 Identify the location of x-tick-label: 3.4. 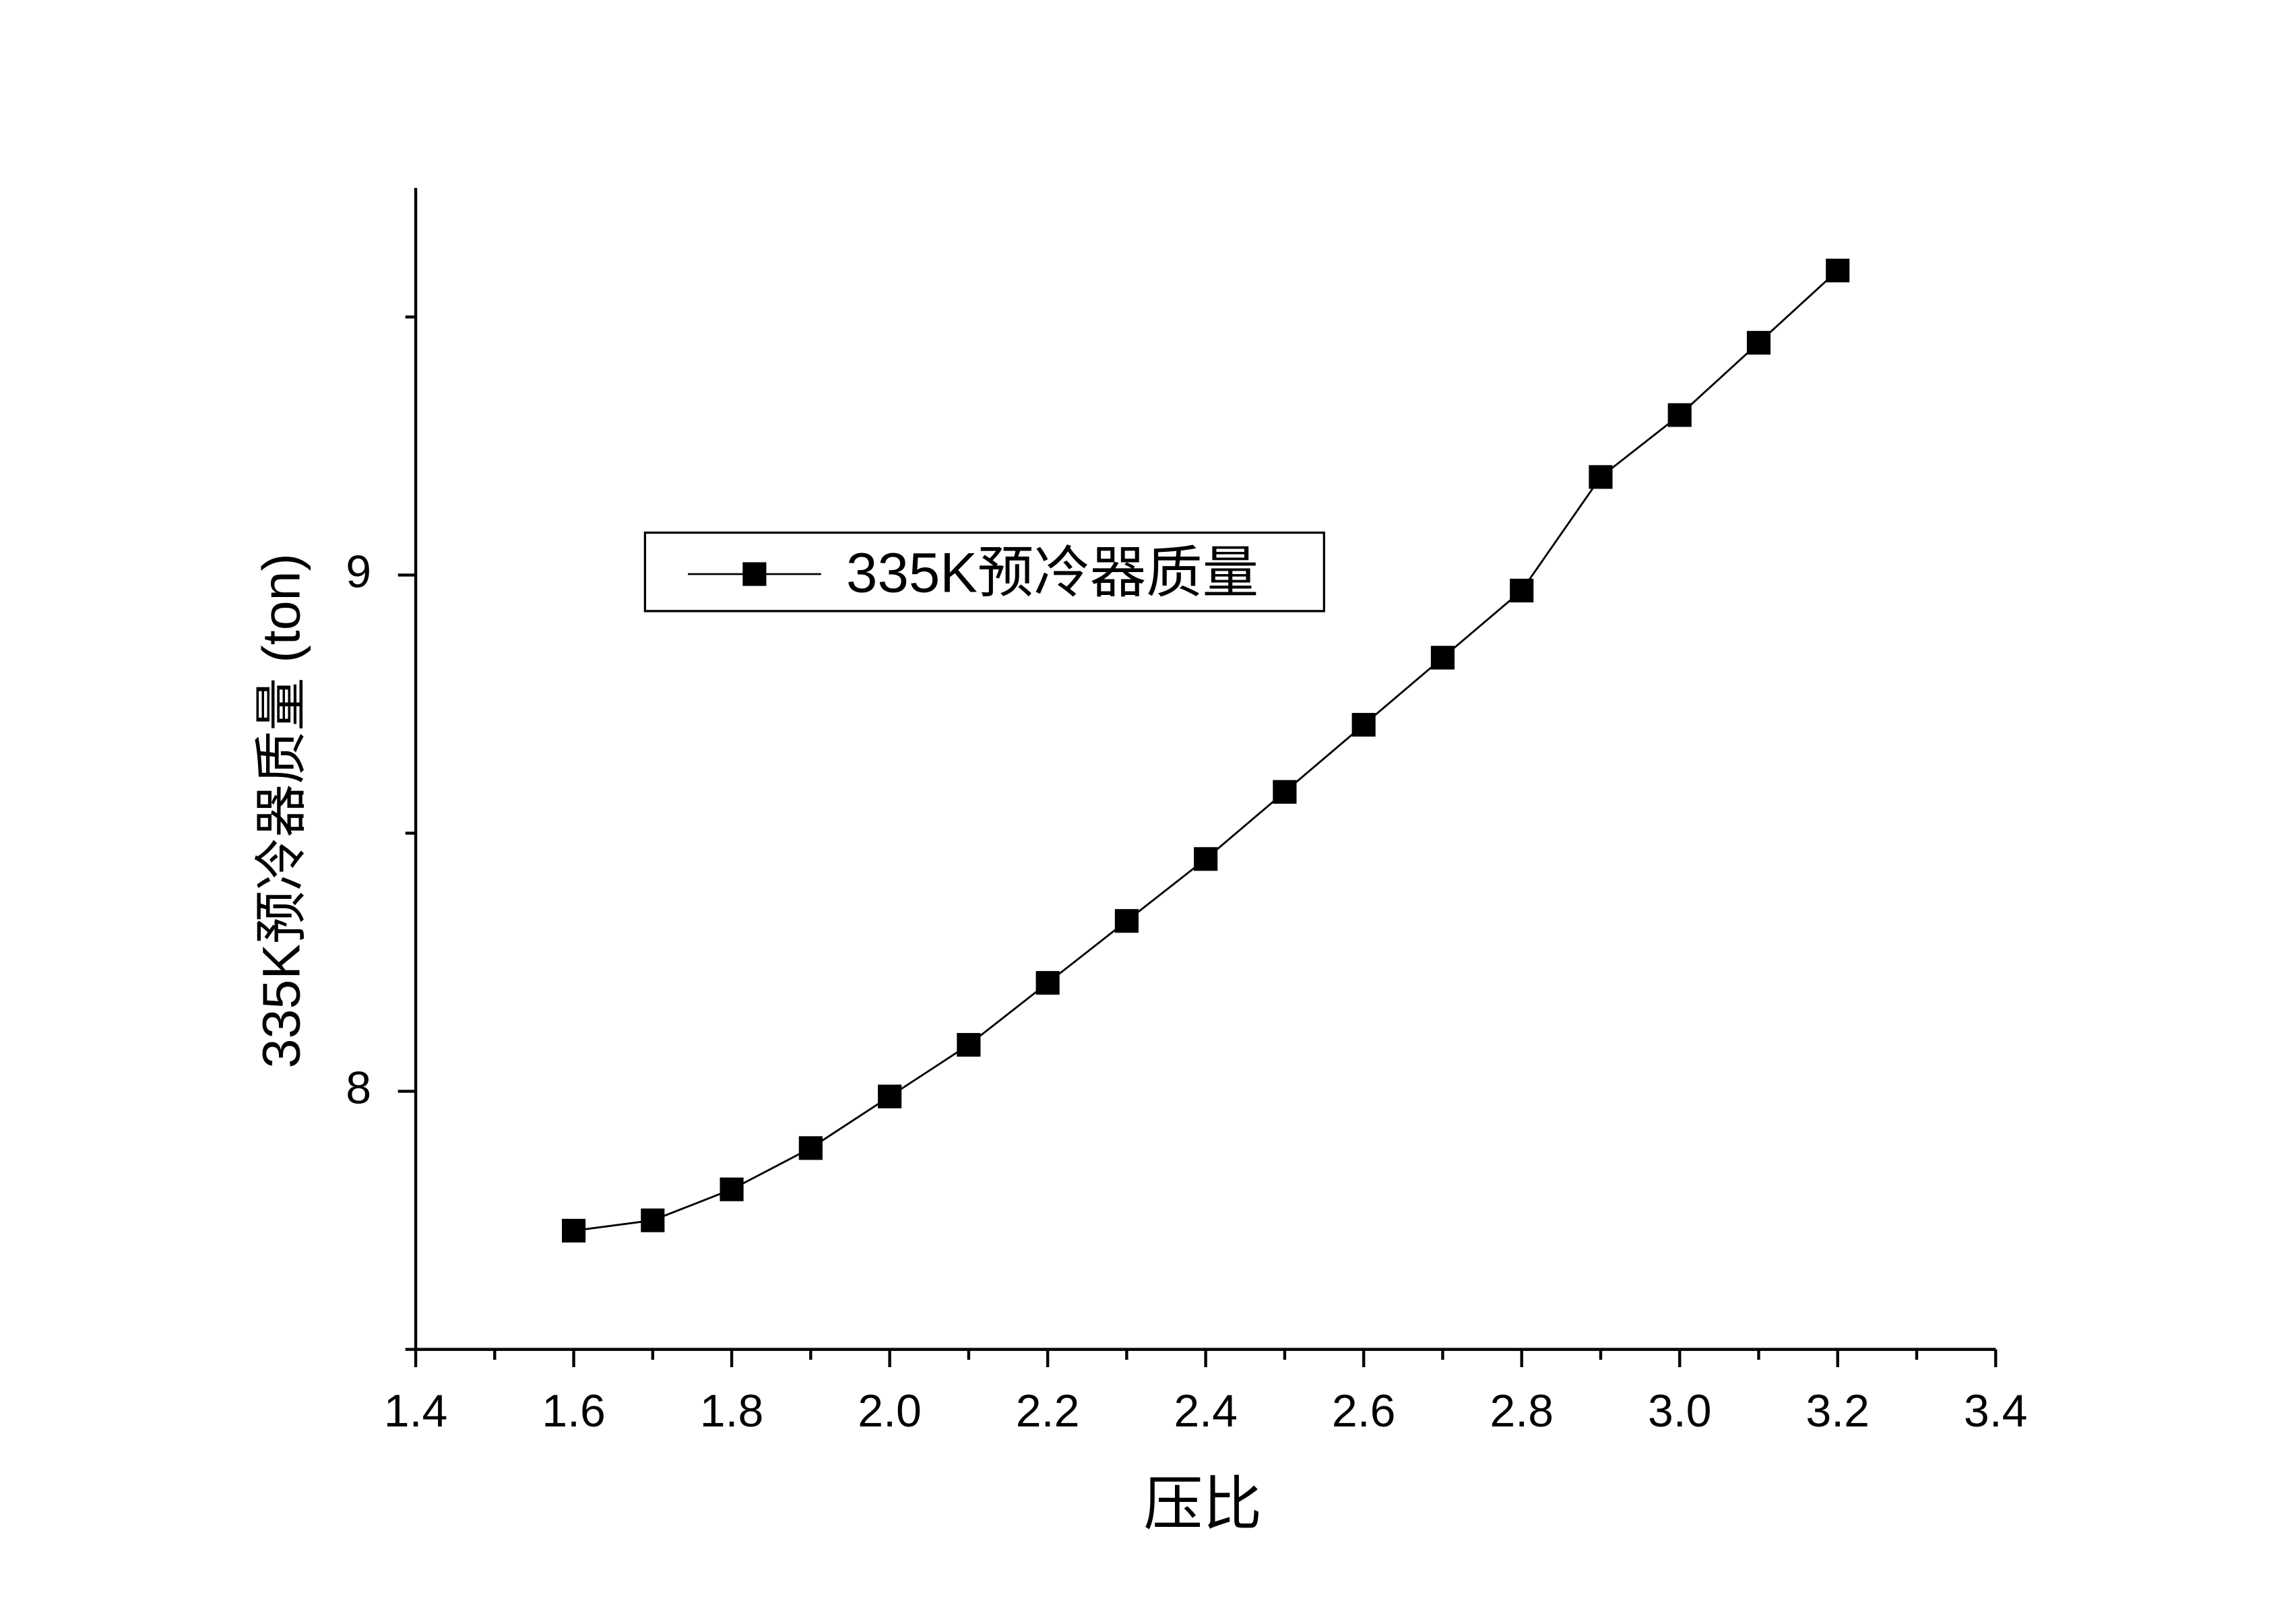
(1996, 1411).